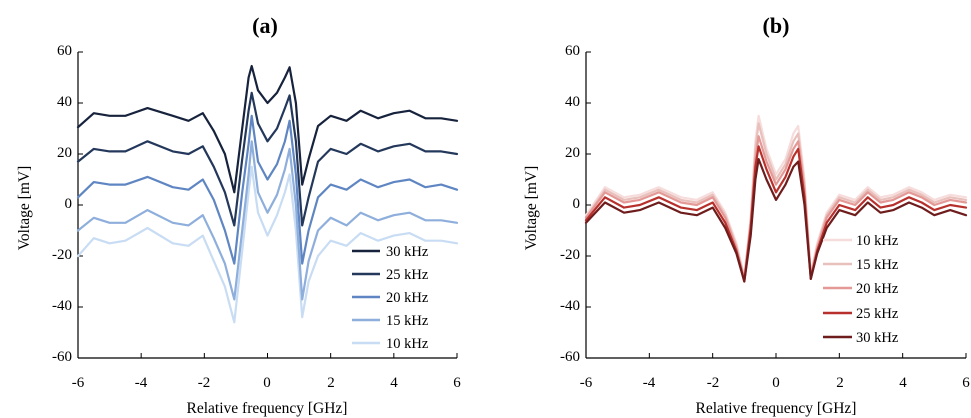 The image size is (971, 418). Describe the element at coordinates (570, 306) in the screenshot. I see `panel-b-y-tick-label: -40` at that location.